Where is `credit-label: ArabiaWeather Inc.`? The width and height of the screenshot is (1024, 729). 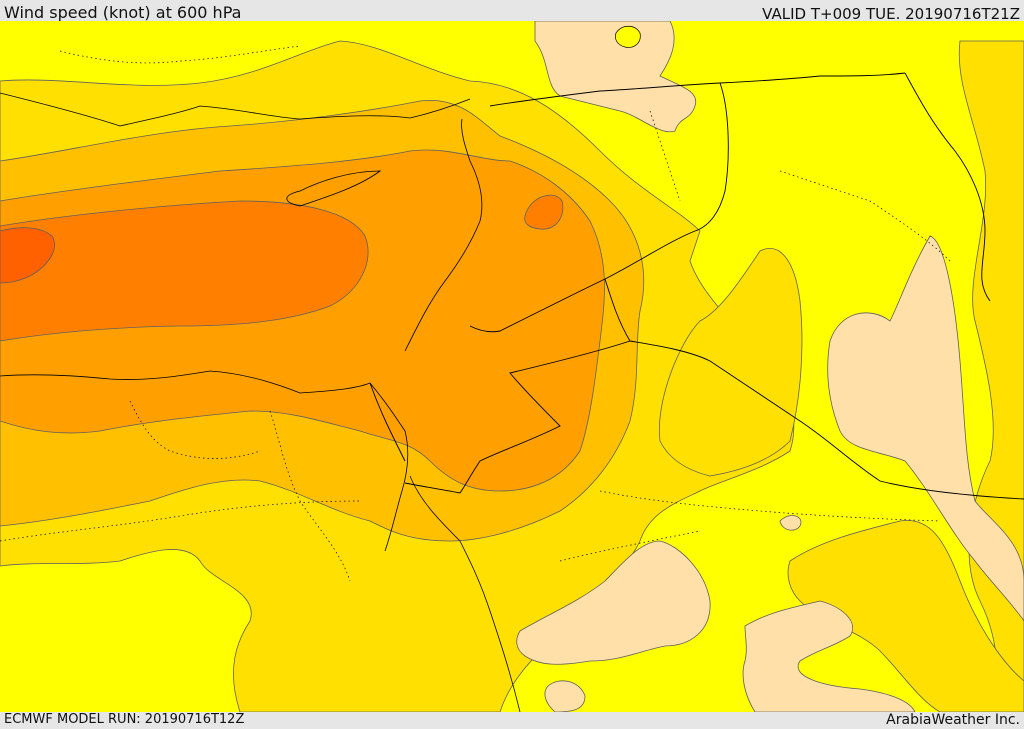
credit-label: ArabiaWeather Inc. is located at coordinates (953, 720).